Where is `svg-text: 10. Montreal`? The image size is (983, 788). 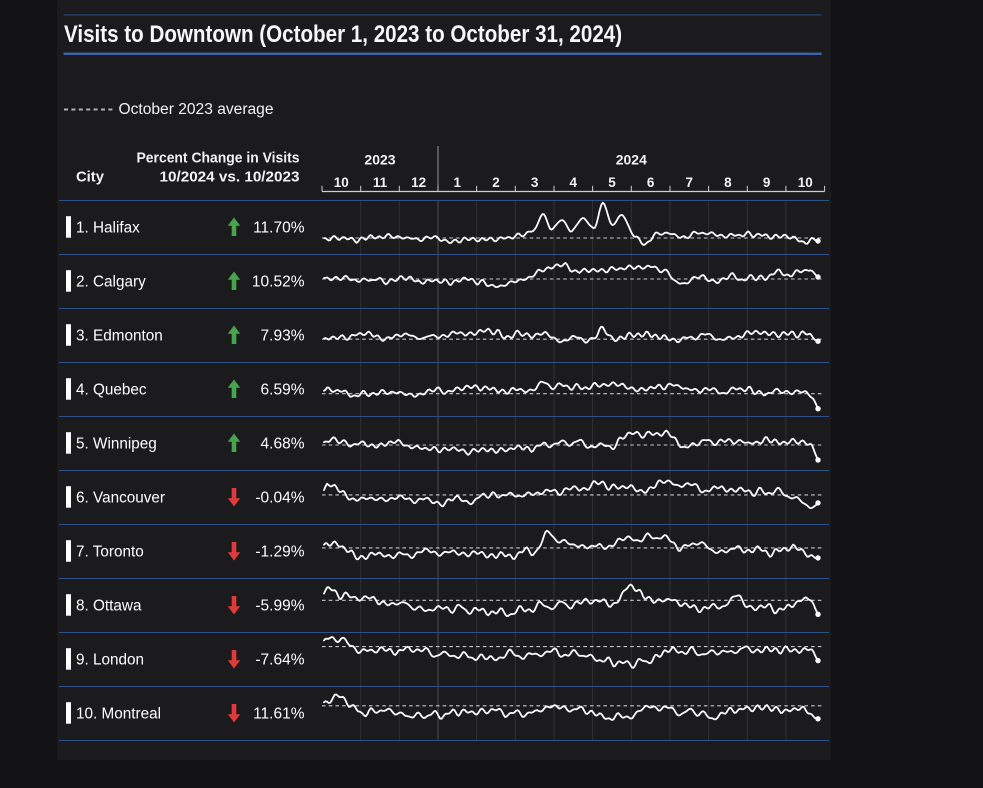 svg-text: 10. Montreal is located at coordinates (118, 713).